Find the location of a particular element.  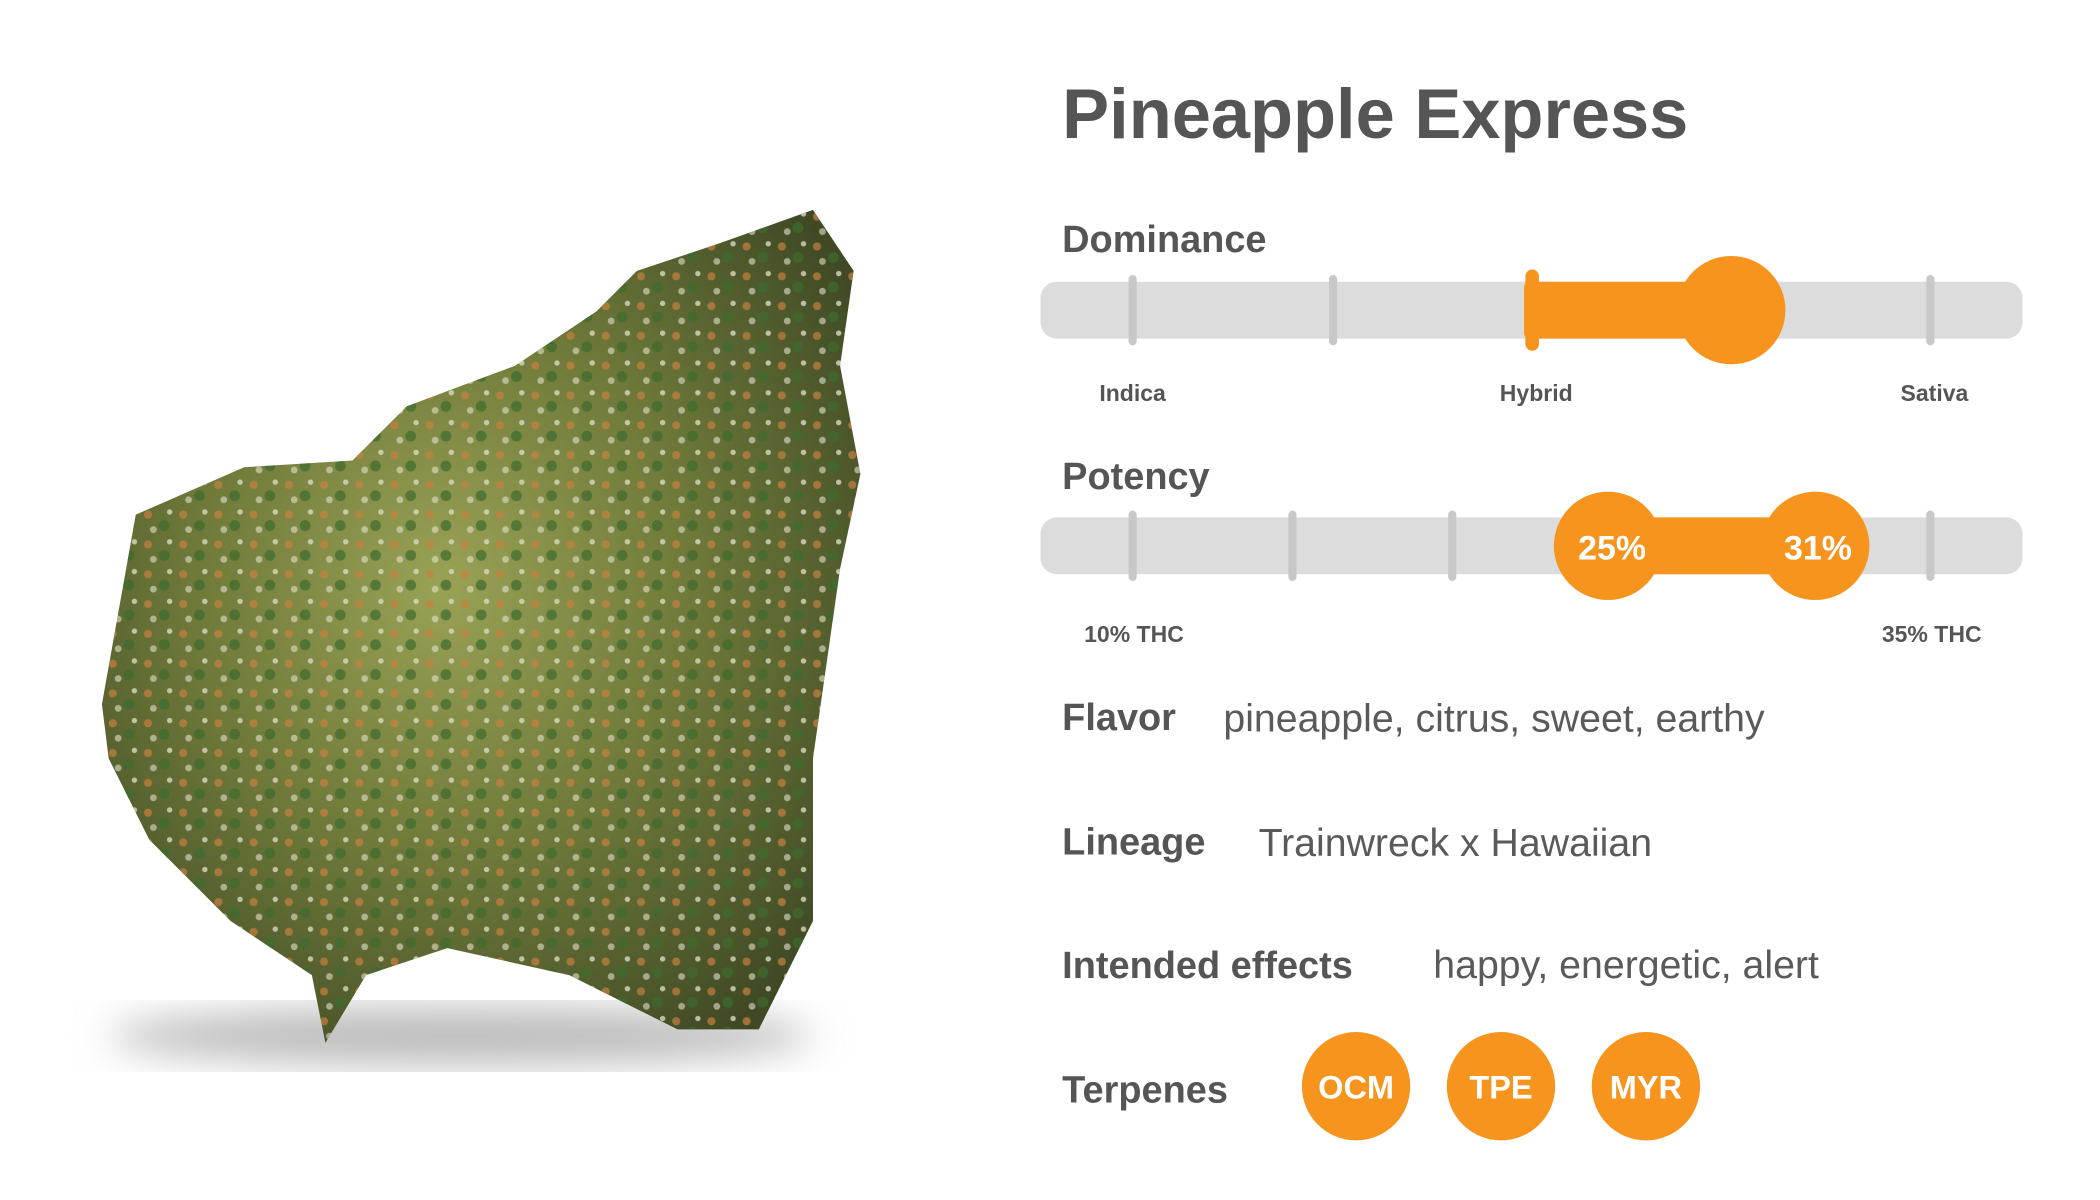

scale-label: Sativa is located at coordinates (1935, 393).